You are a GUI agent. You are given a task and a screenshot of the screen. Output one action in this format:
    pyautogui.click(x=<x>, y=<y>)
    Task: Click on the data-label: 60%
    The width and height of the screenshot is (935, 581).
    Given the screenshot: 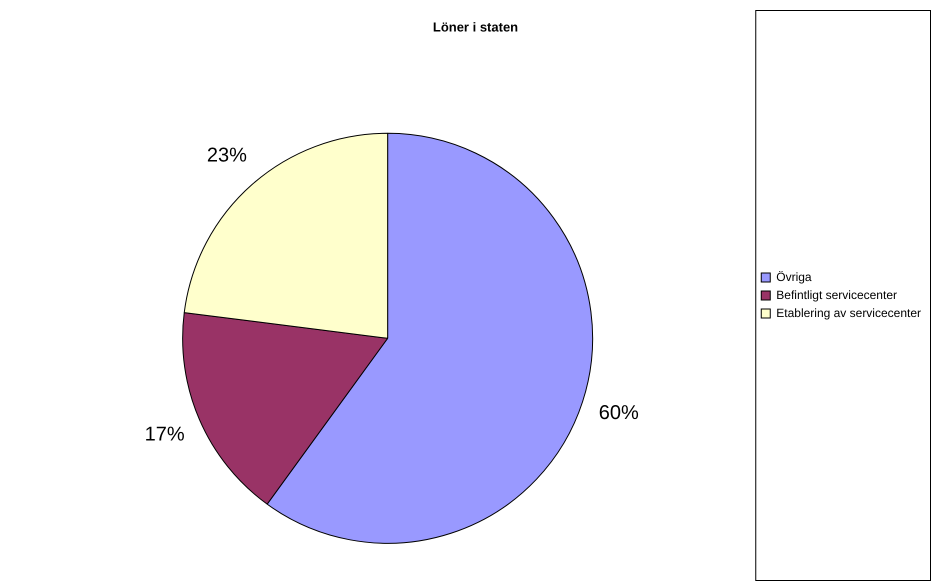 What is the action you would take?
    pyautogui.click(x=618, y=413)
    